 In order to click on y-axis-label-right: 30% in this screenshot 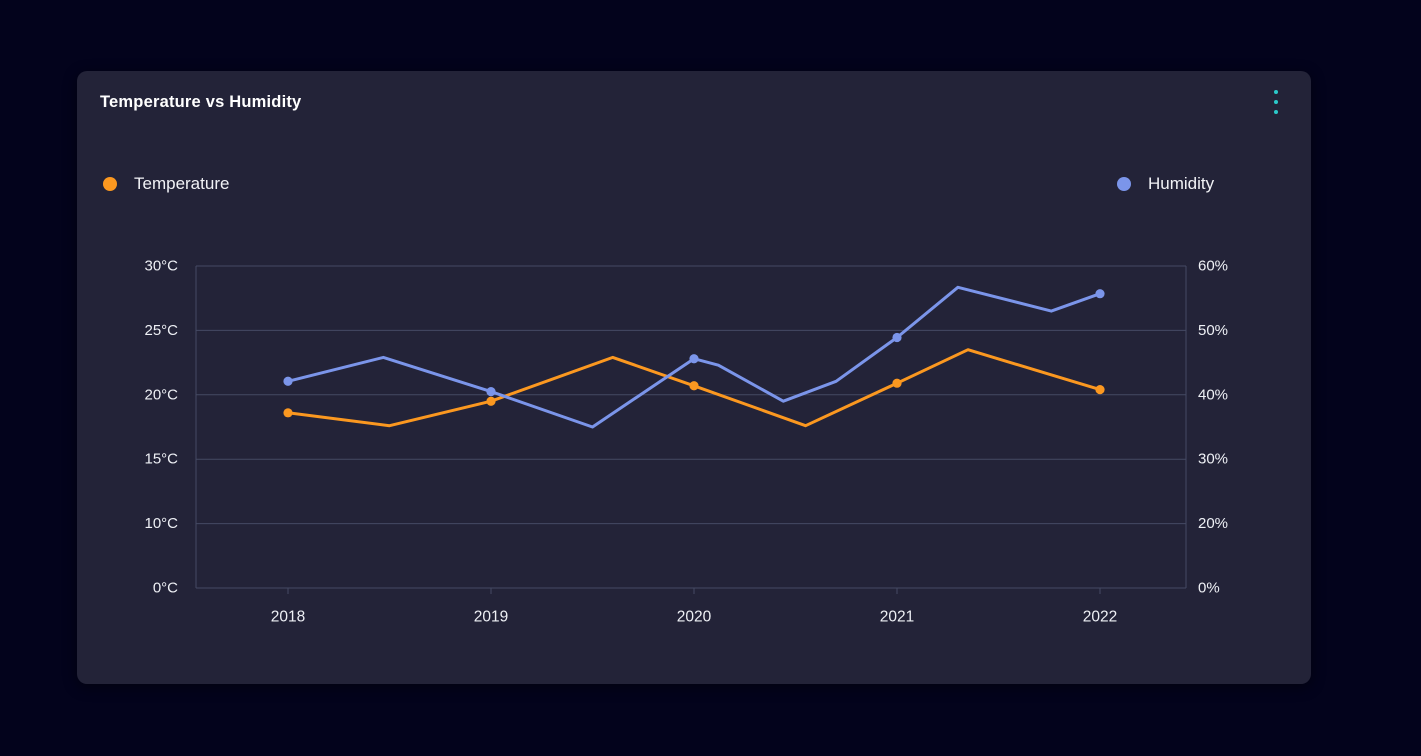, I will do `click(1213, 459)`.